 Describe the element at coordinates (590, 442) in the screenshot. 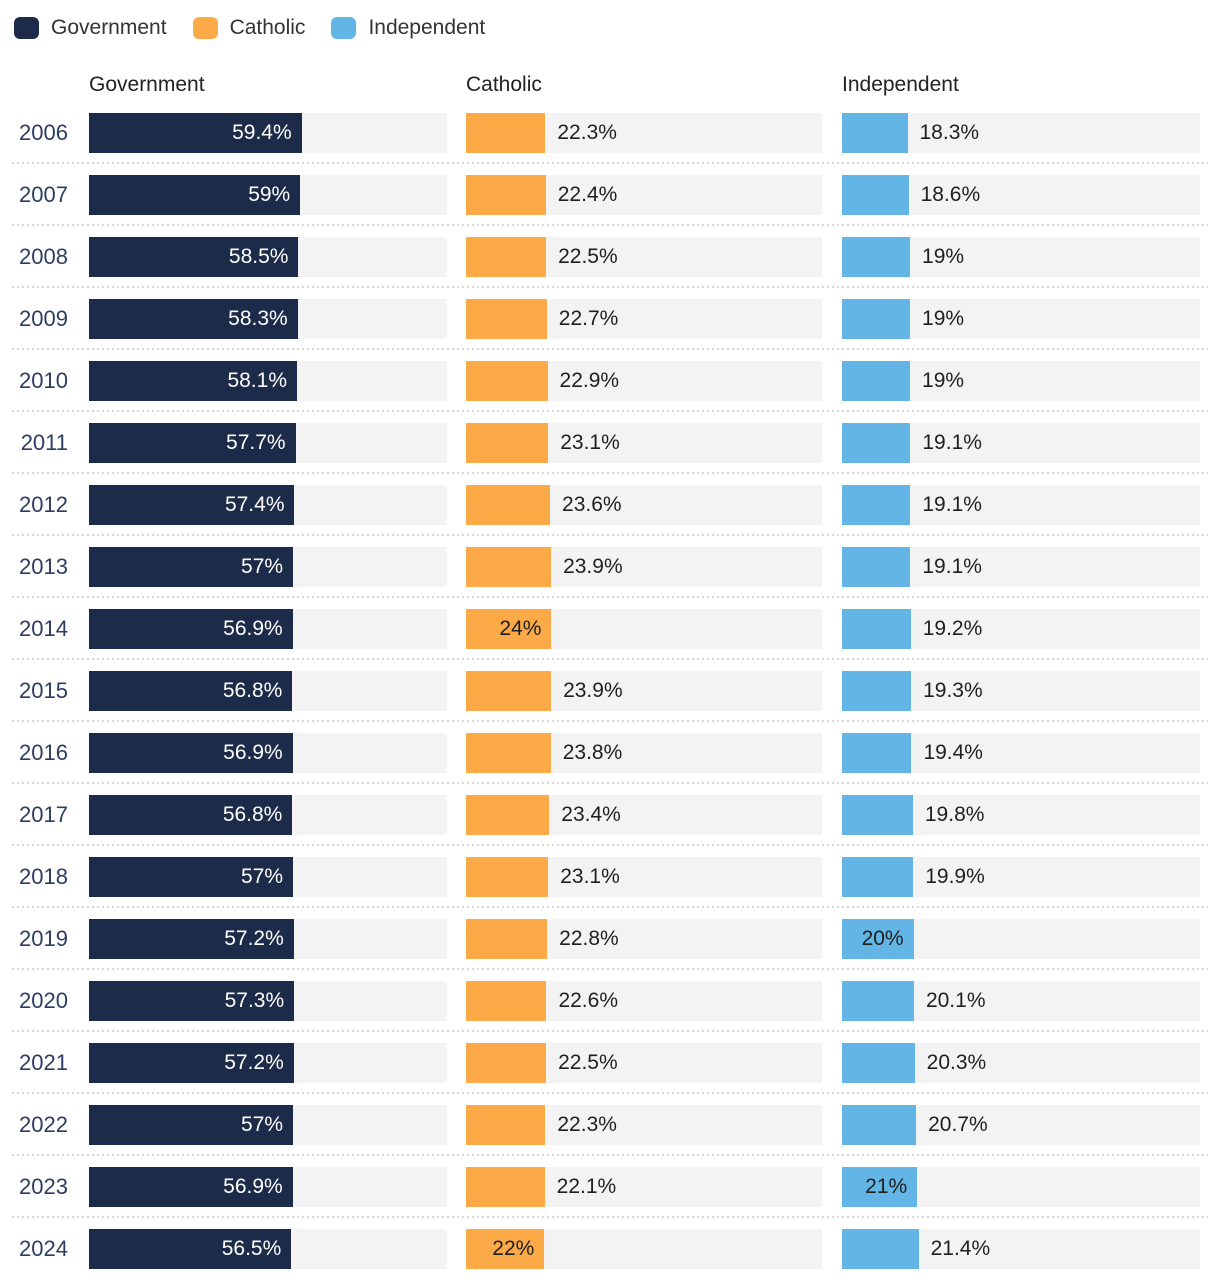

I see `catholic-bar-value-label: 23.1%` at that location.